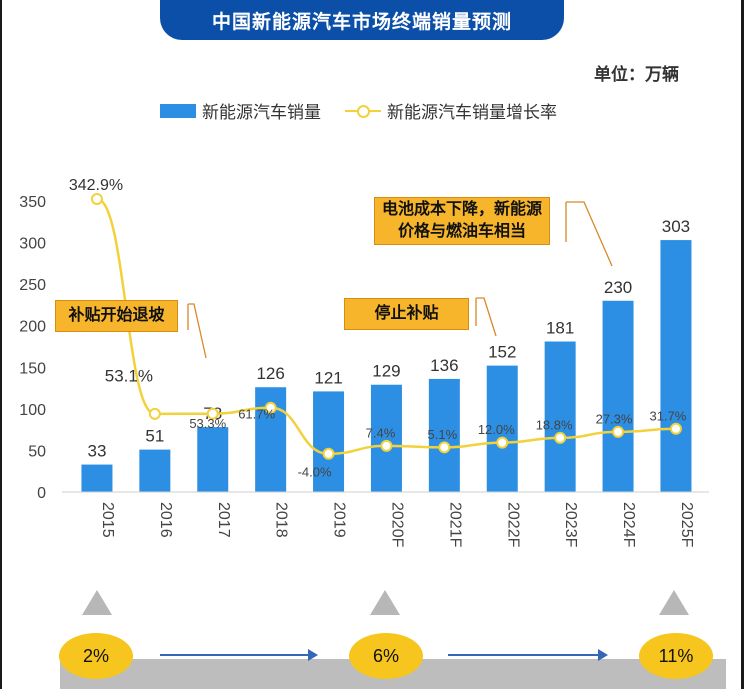  I want to click on bar-value-label: 126, so click(270, 373).